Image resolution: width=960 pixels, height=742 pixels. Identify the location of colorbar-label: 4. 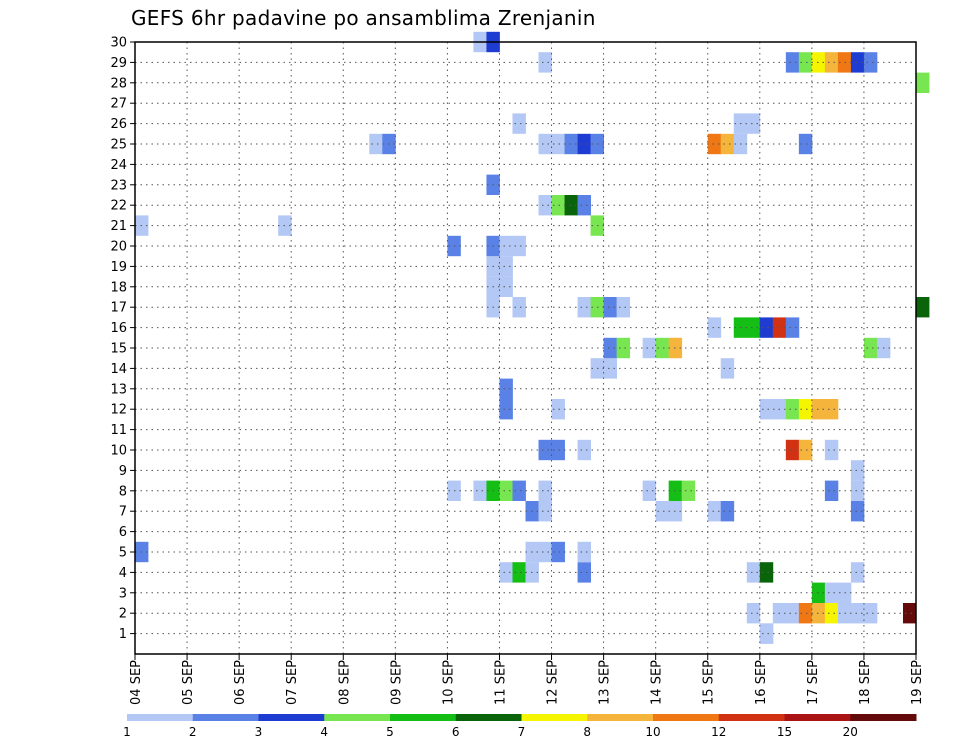
(324, 732).